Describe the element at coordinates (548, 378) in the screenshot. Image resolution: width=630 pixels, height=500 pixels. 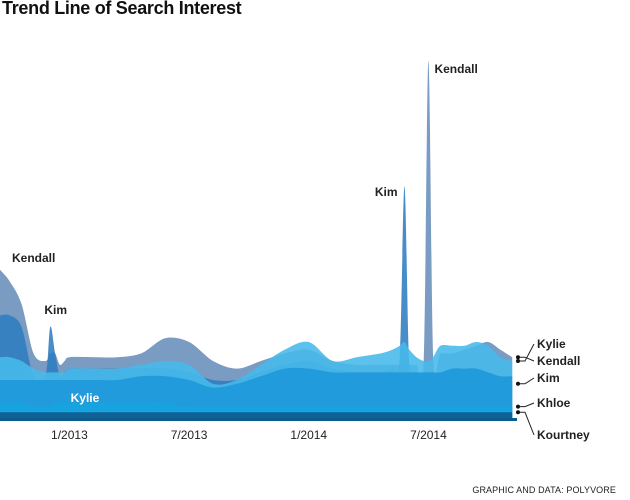
I see `legend-label-kim: Kim` at that location.